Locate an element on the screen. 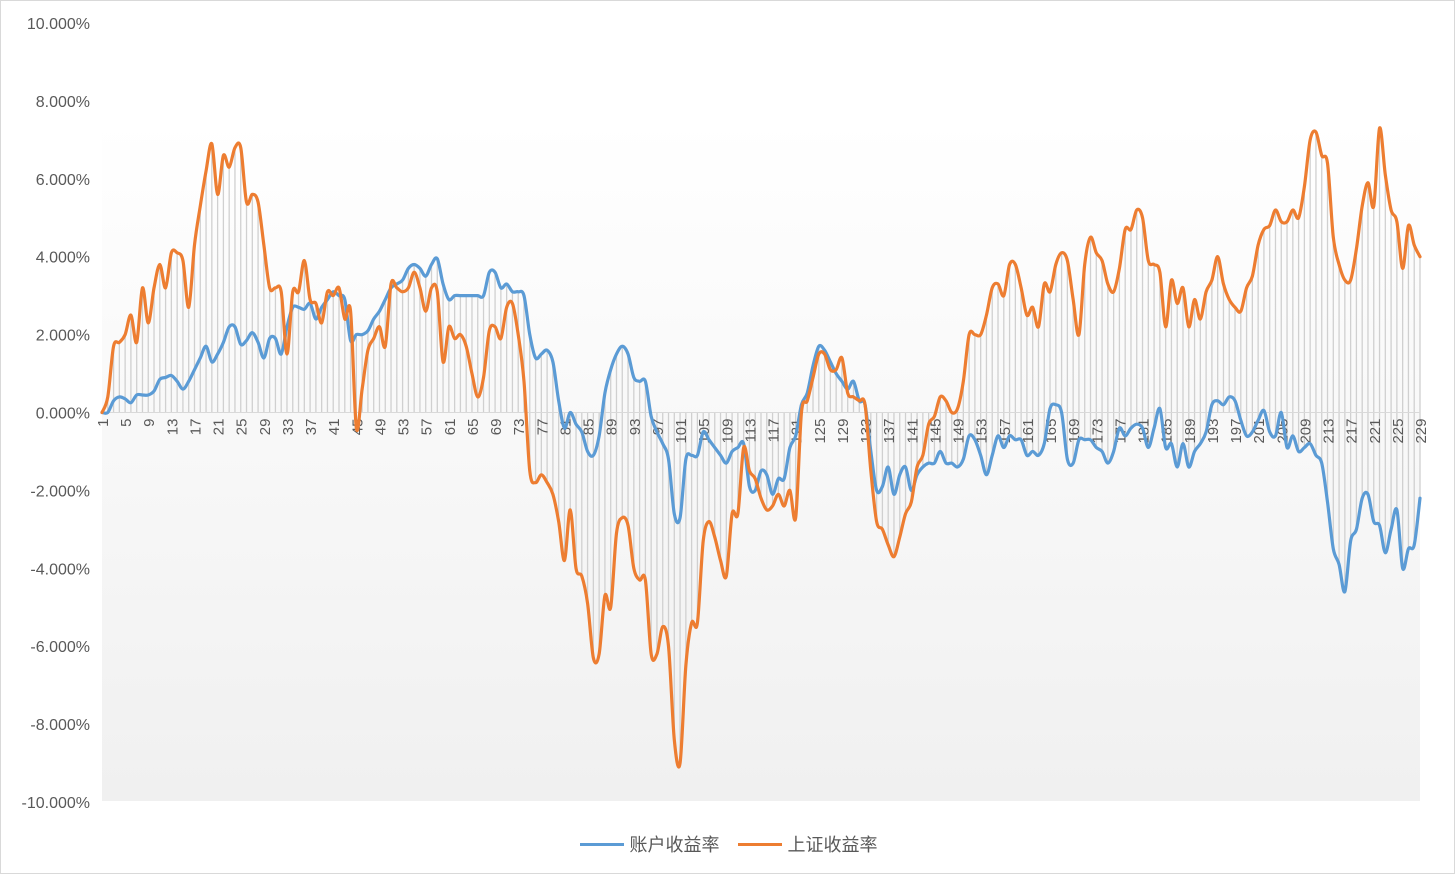  legend-item-account: 账户收益率 is located at coordinates (649, 844).